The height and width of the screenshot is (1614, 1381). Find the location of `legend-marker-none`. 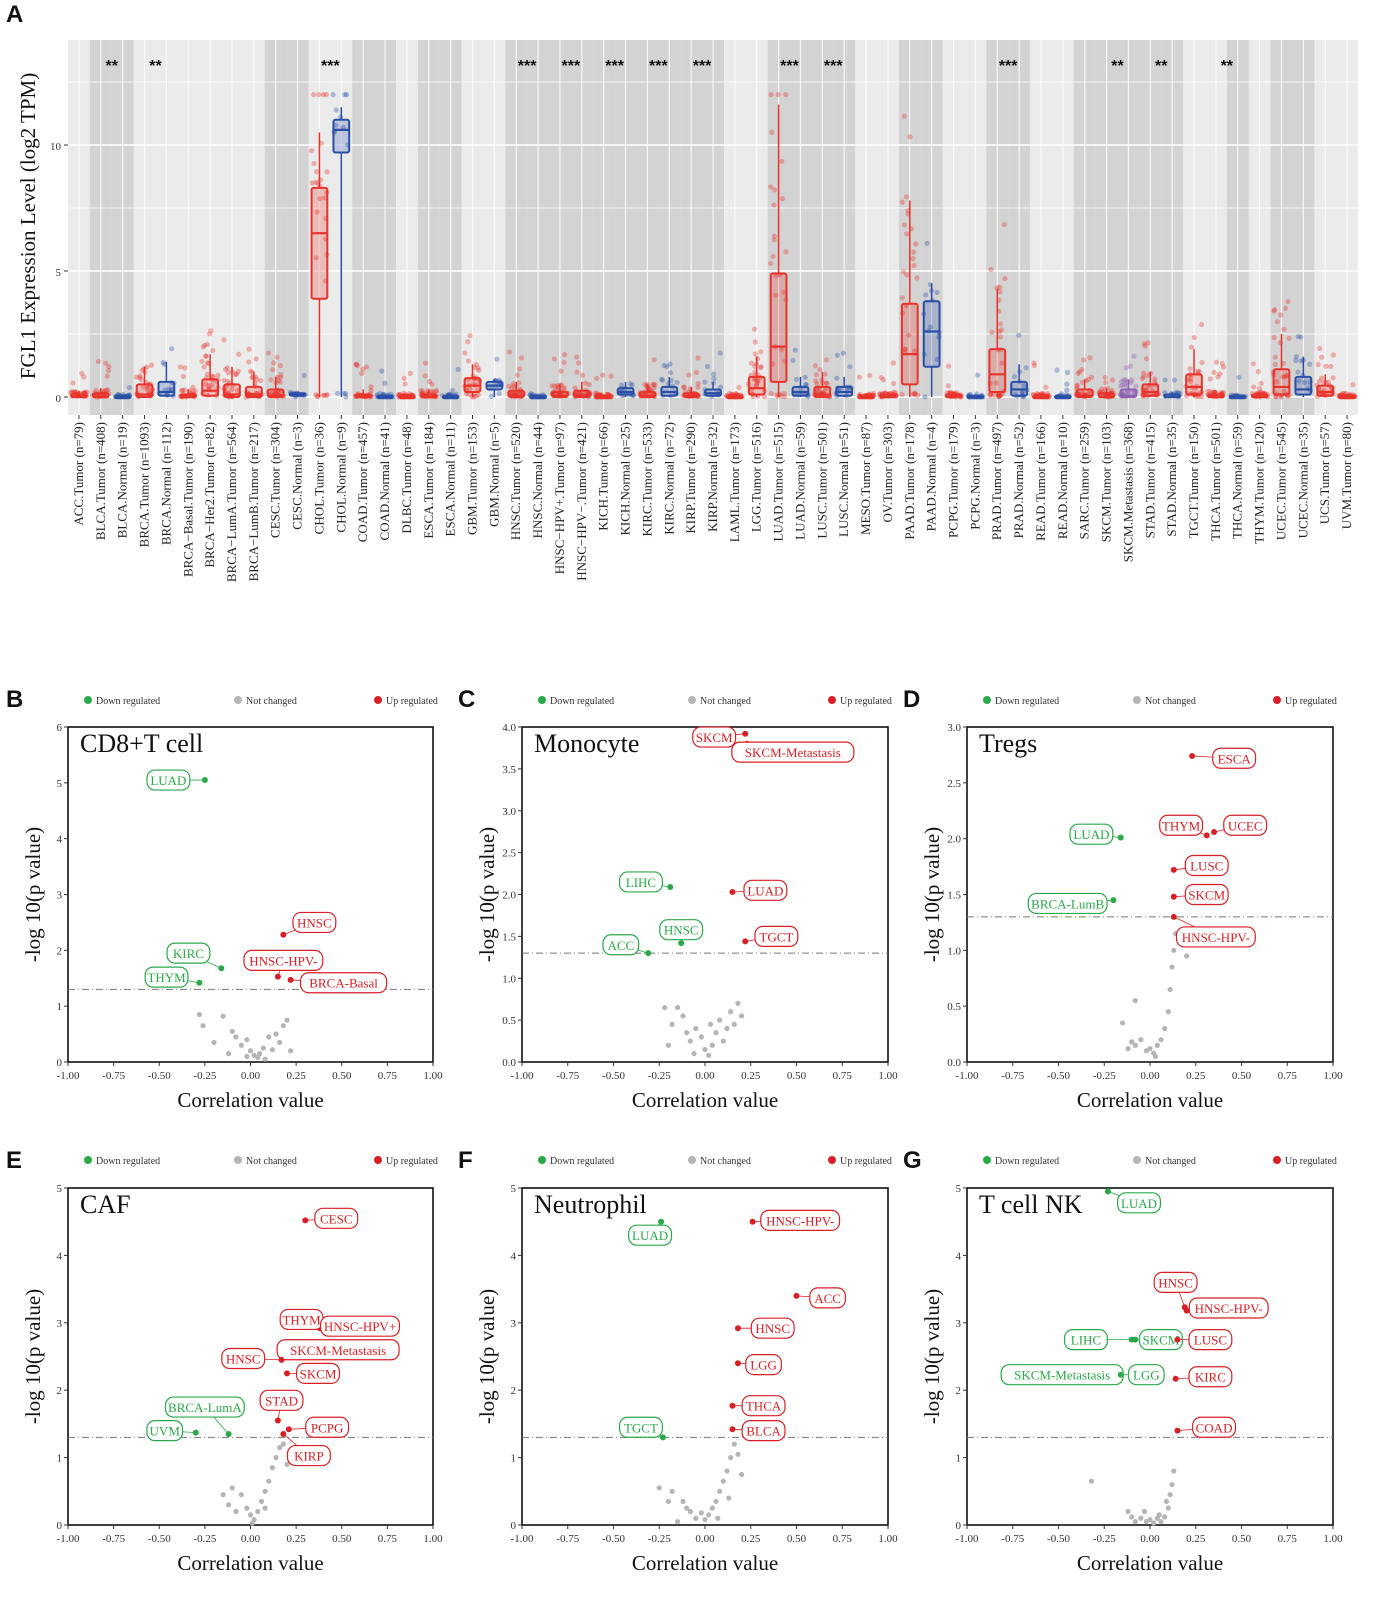

legend-marker-none is located at coordinates (238, 1160).